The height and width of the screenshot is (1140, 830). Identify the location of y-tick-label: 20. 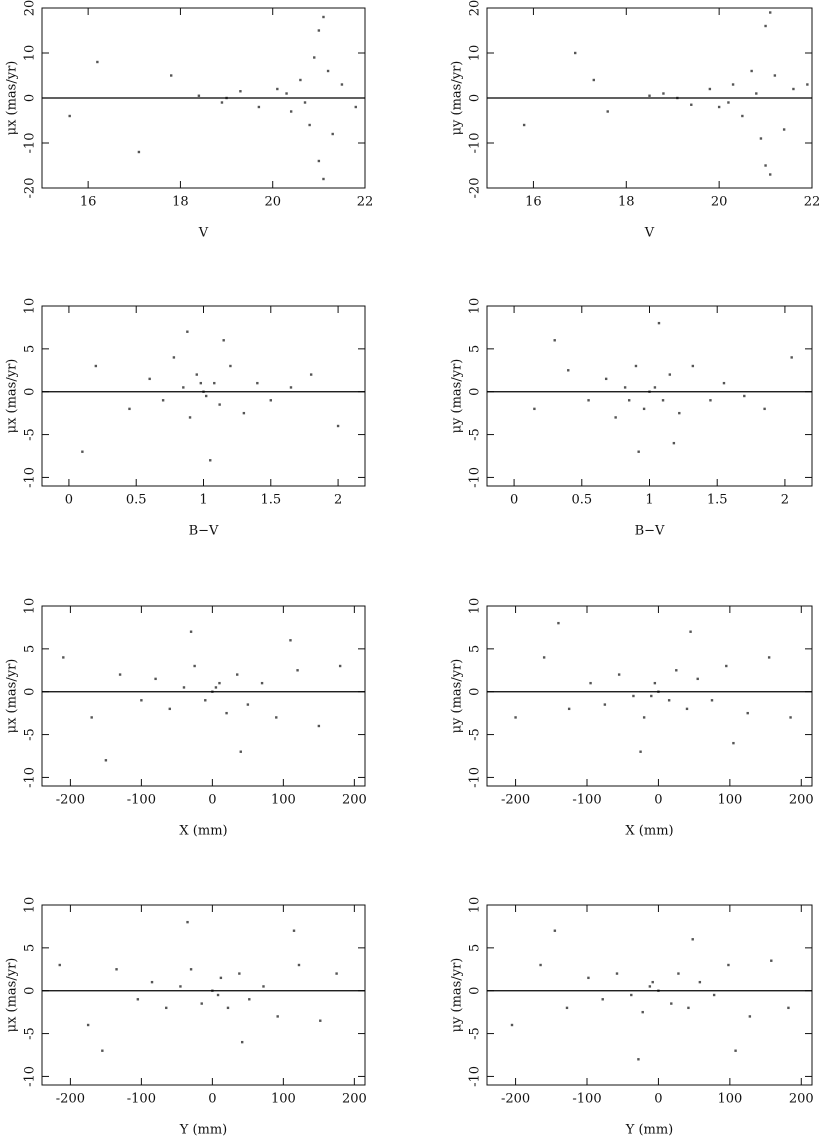
(475, 8).